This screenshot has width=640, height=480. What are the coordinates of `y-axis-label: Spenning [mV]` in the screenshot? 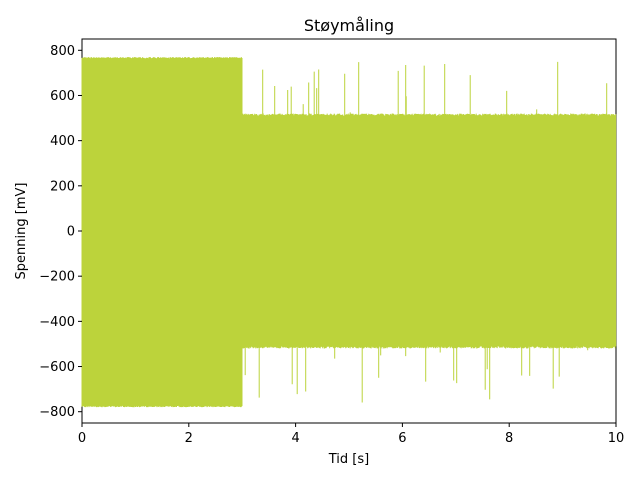 It's located at (21, 231).